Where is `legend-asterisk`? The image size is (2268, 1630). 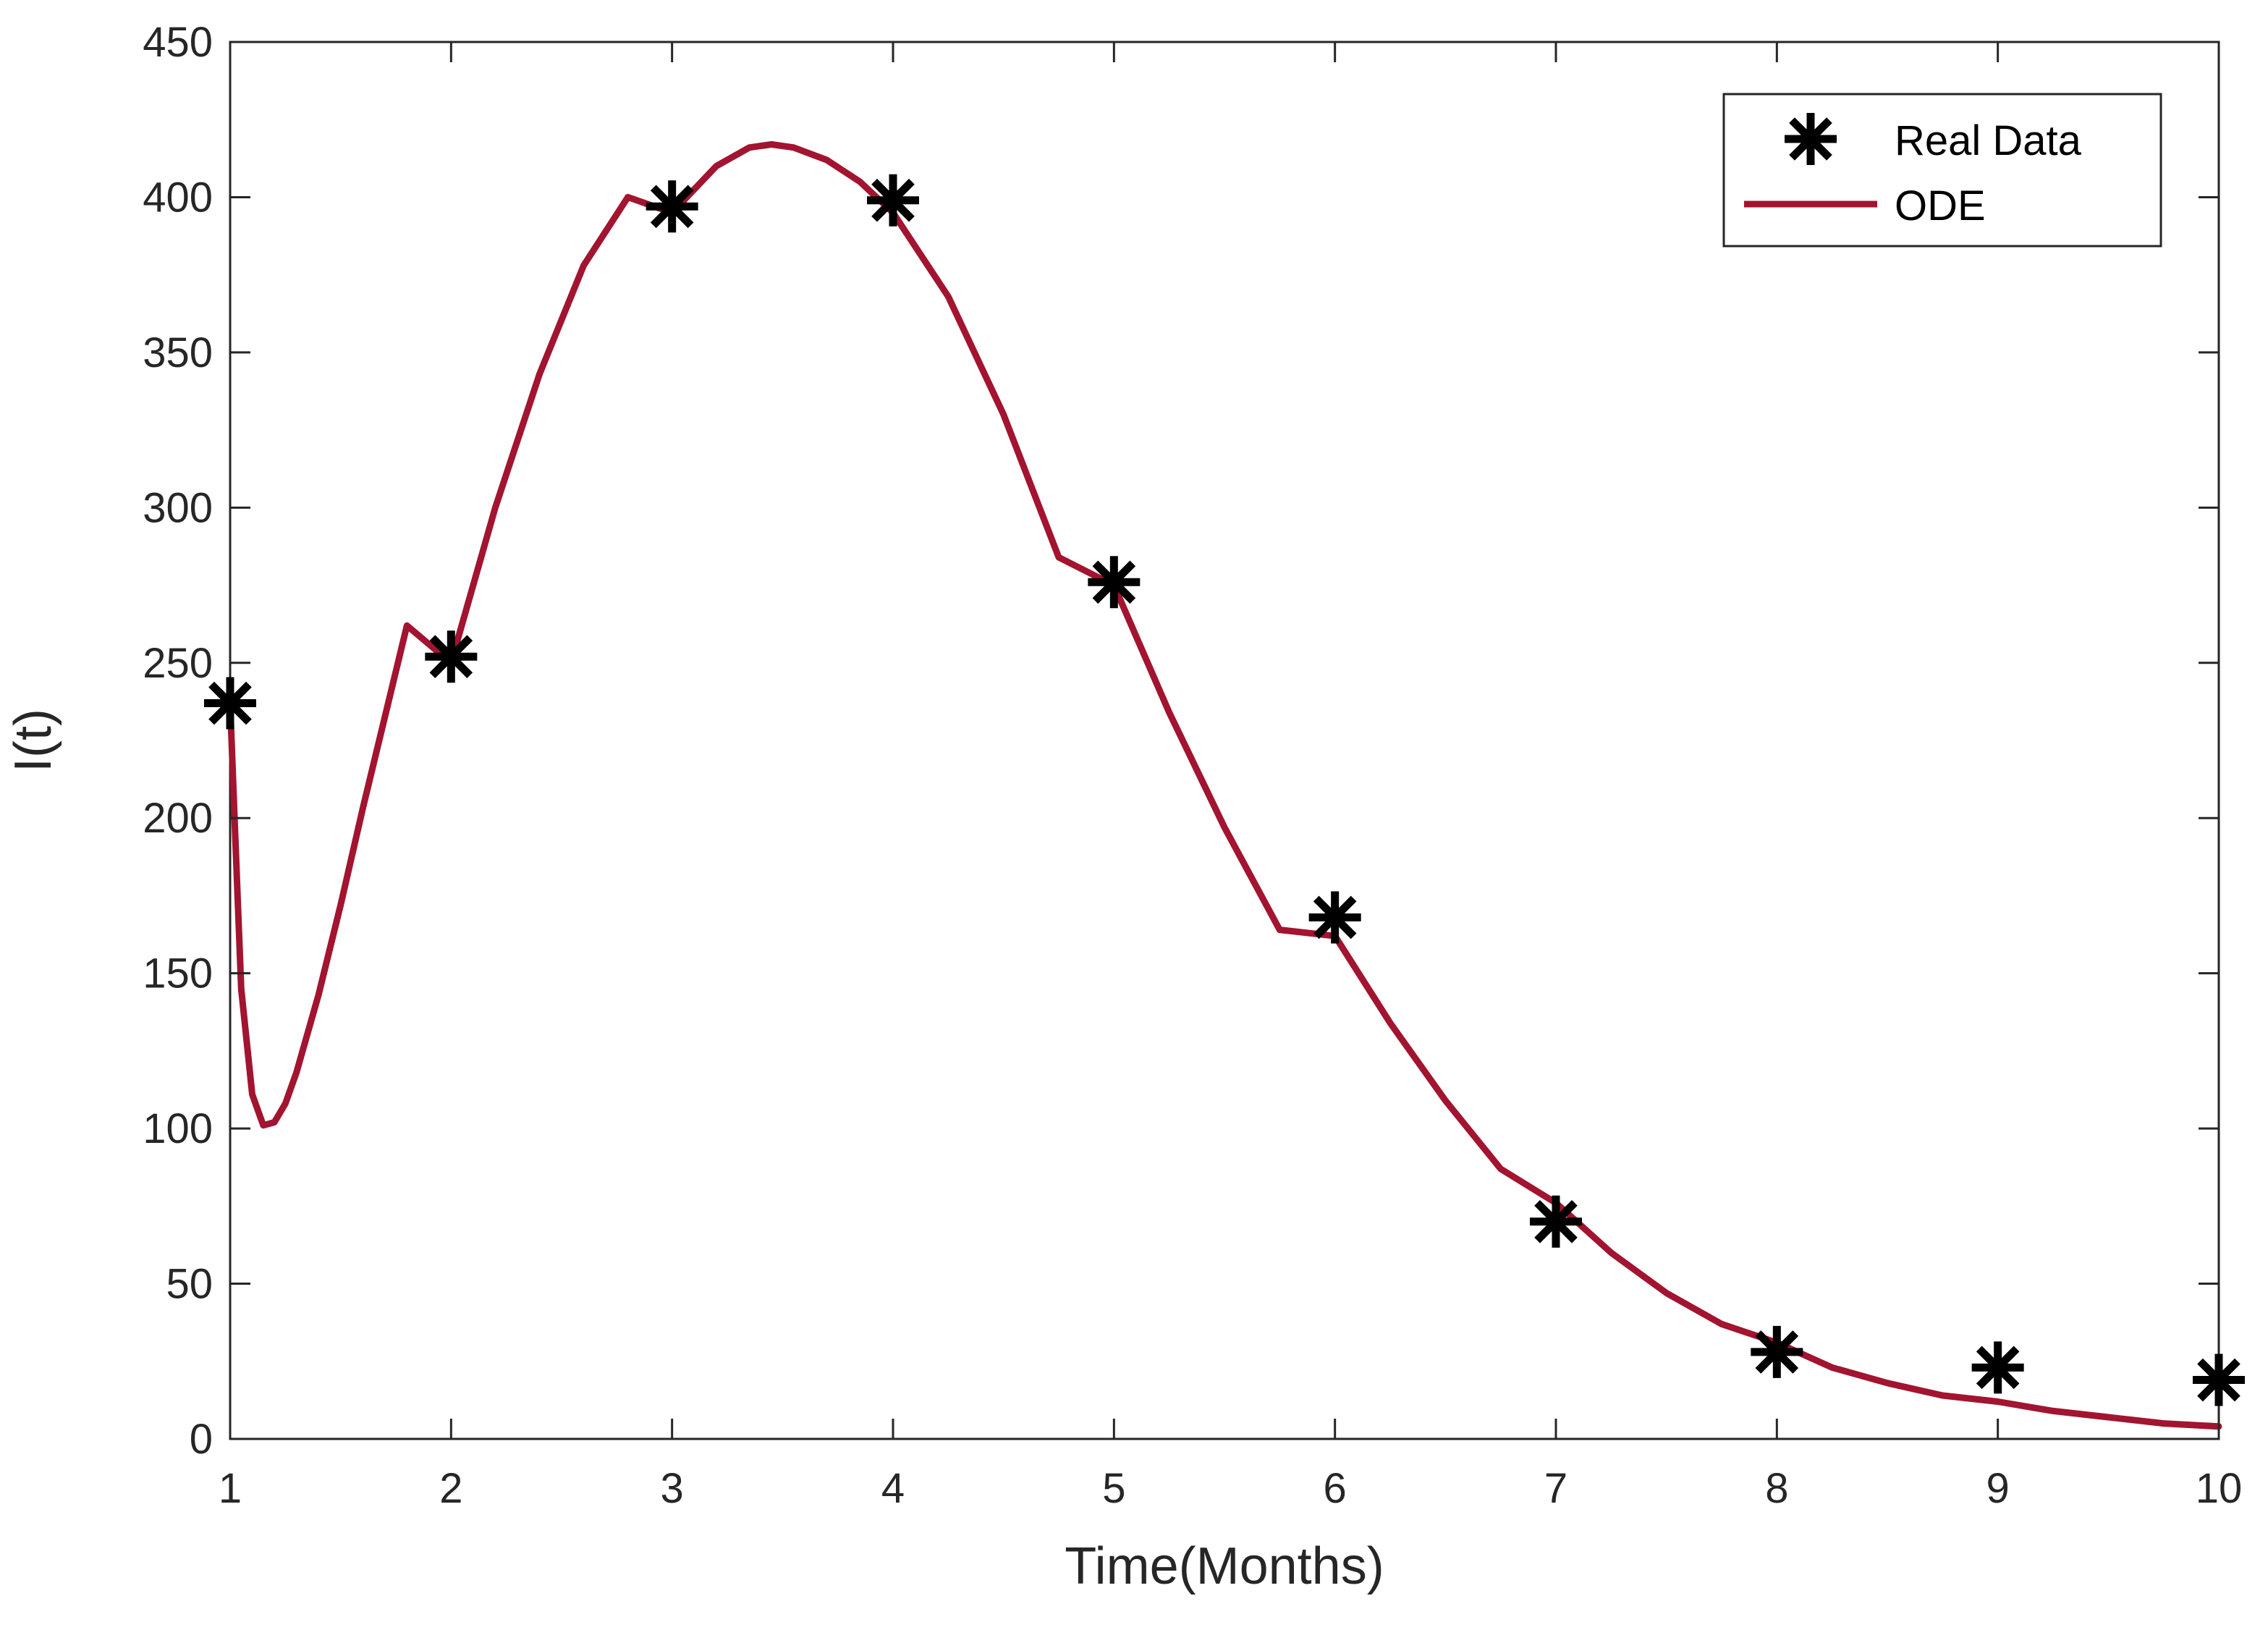 legend-asterisk is located at coordinates (1811, 139).